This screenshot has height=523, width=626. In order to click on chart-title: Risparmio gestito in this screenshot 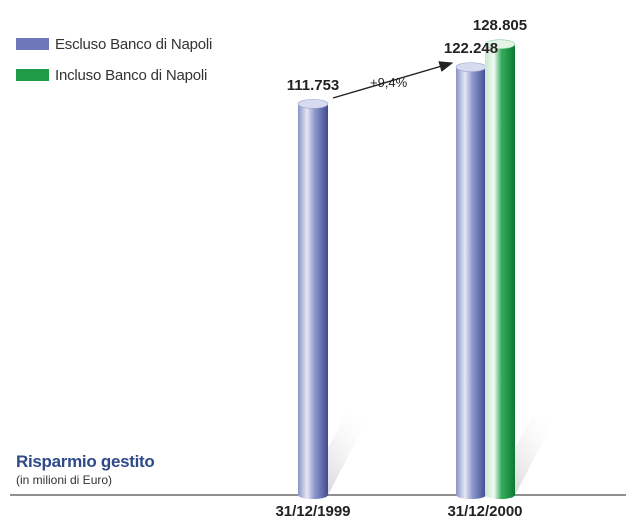, I will do `click(85, 461)`.